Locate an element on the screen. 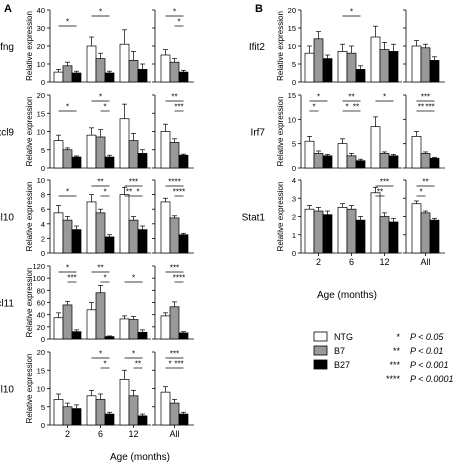 Image resolution: width=474 pixels, height=470 pixels. y-tick-label: 60 is located at coordinates (41, 303).